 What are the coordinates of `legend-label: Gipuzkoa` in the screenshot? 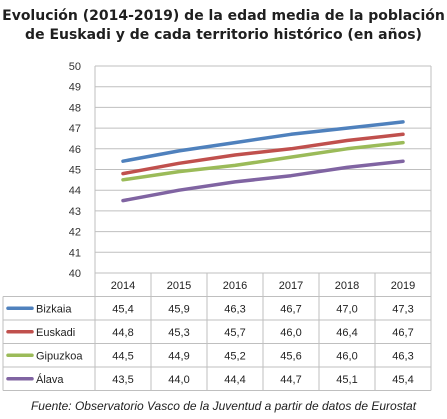 It's located at (59, 356).